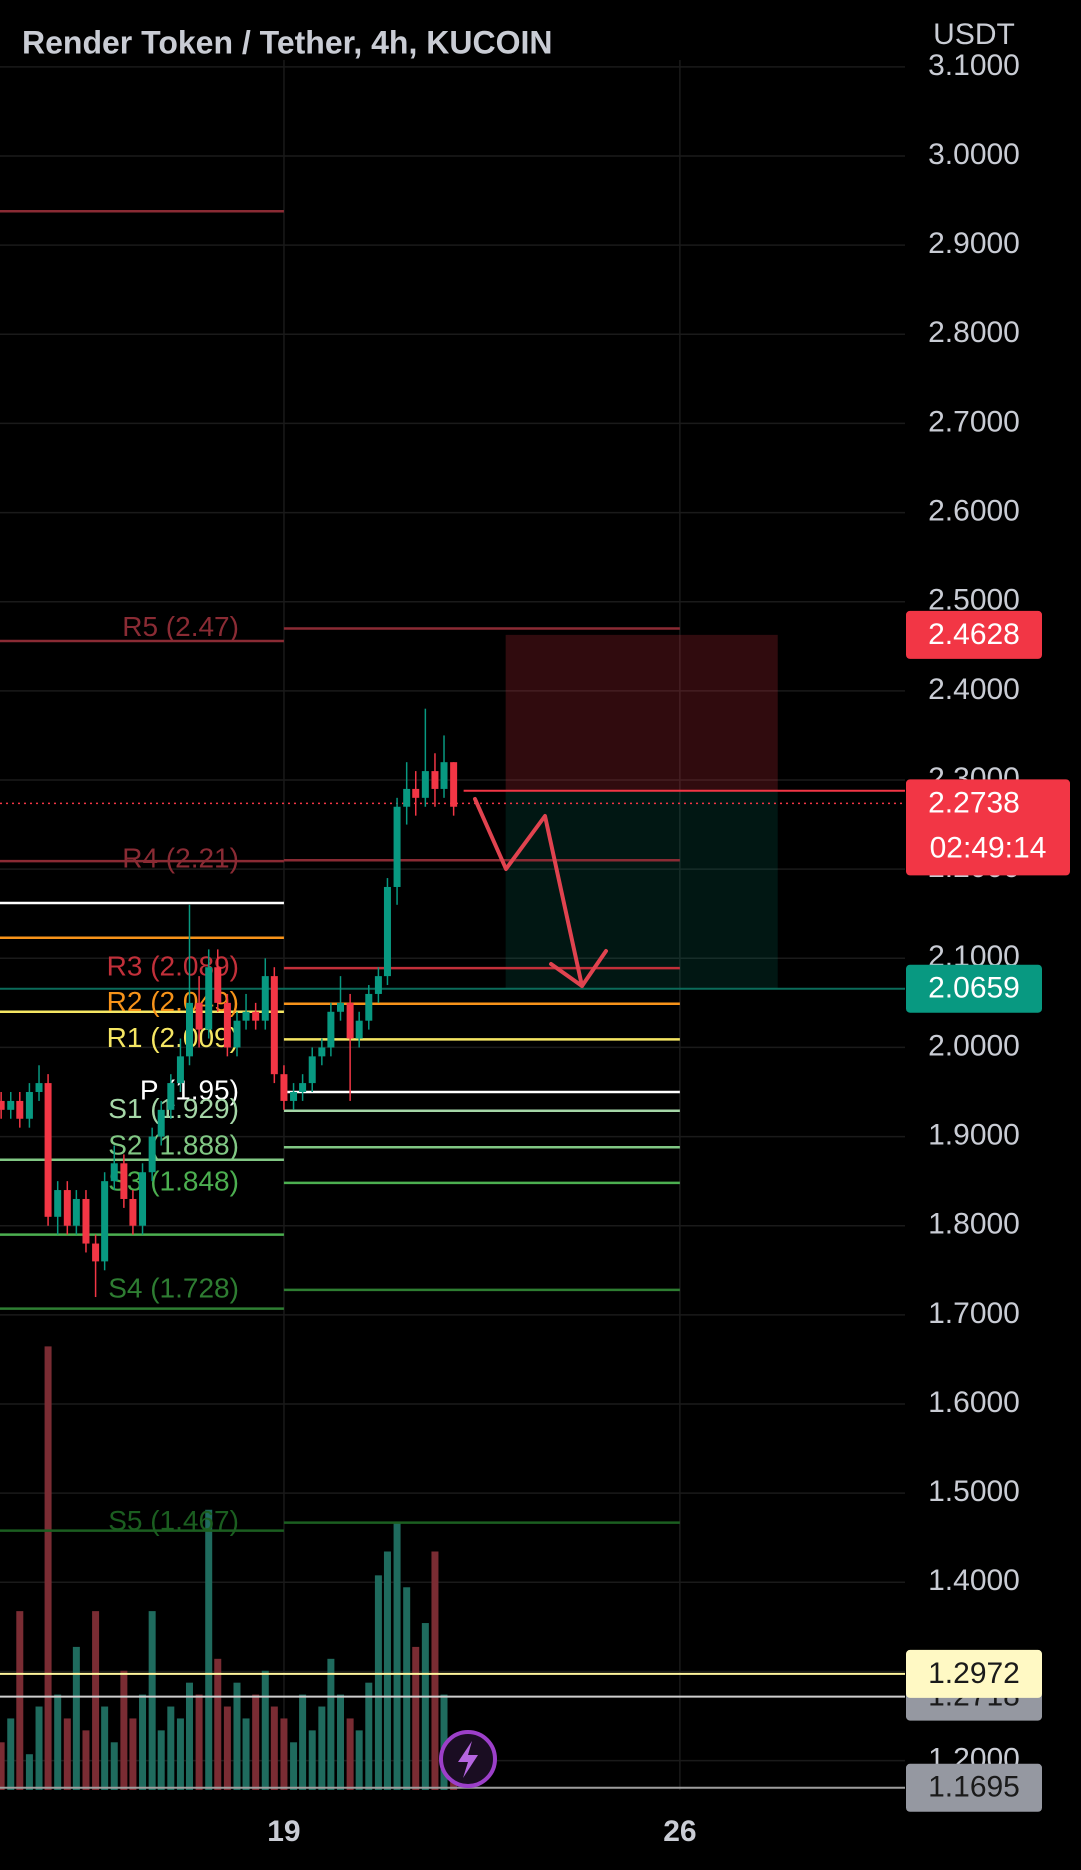 Image resolution: width=1081 pixels, height=1870 pixels. I want to click on currency-label: USDT, so click(974, 34).